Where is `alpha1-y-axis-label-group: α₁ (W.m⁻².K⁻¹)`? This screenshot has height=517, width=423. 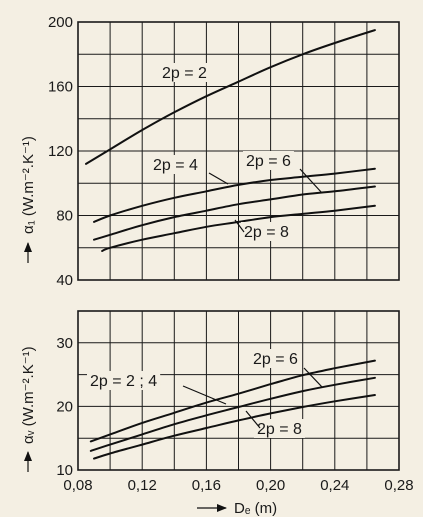 alpha1-y-axis-label-group: α₁ (W.m⁻².K⁻¹) is located at coordinates (28, 199).